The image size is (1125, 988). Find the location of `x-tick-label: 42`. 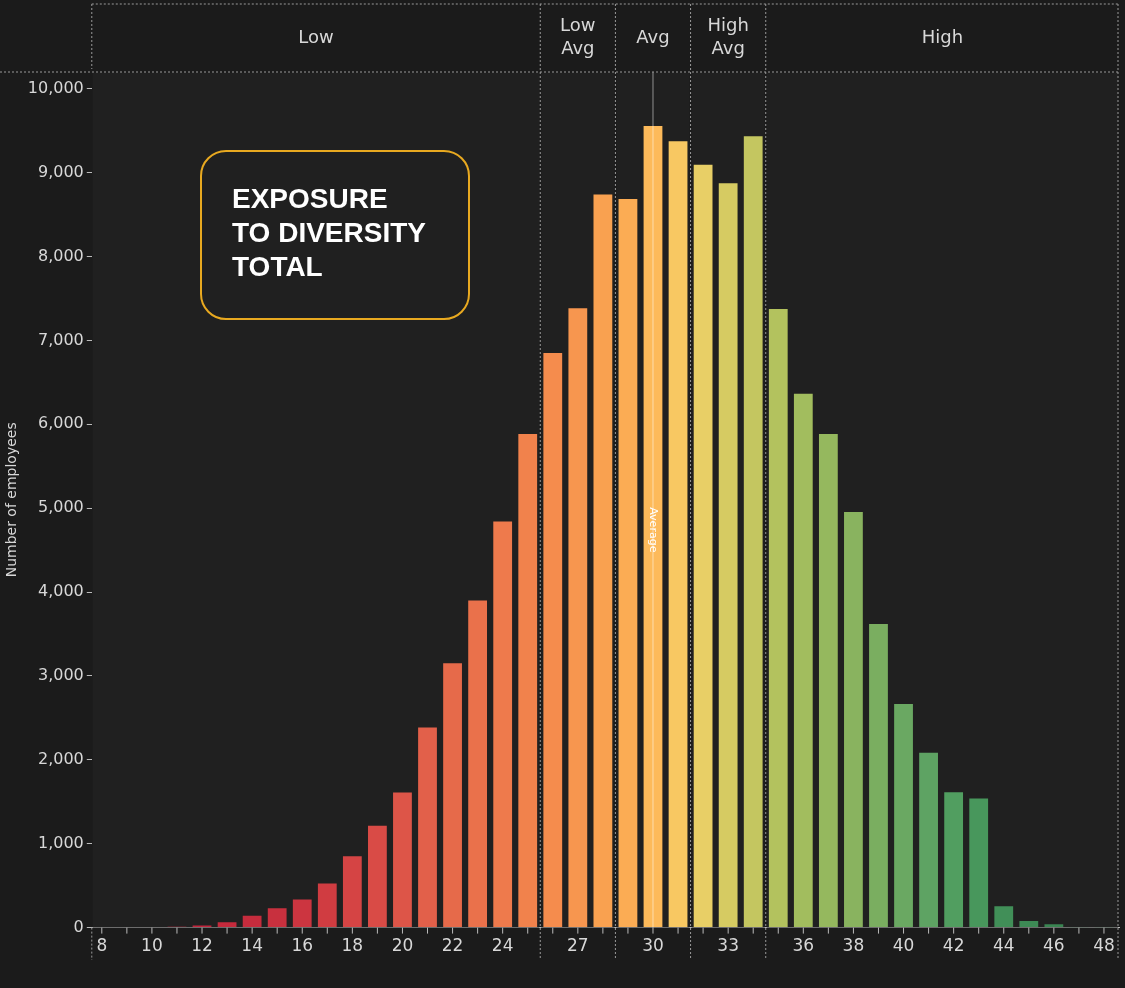

x-tick-label: 42 is located at coordinates (953, 945).